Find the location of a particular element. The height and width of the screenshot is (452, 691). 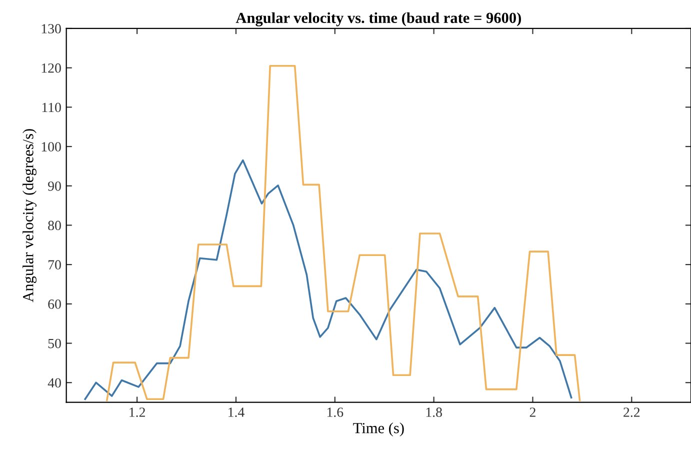

y-tick-label: 120 is located at coordinates (51, 68).